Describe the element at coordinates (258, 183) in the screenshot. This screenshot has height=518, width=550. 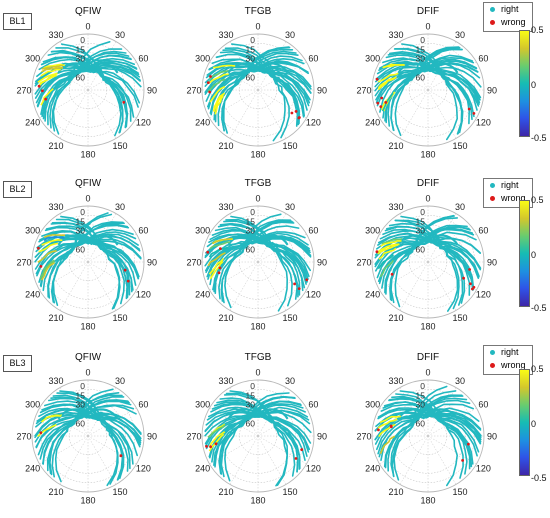
I see `subplot-title: TFGB` at that location.